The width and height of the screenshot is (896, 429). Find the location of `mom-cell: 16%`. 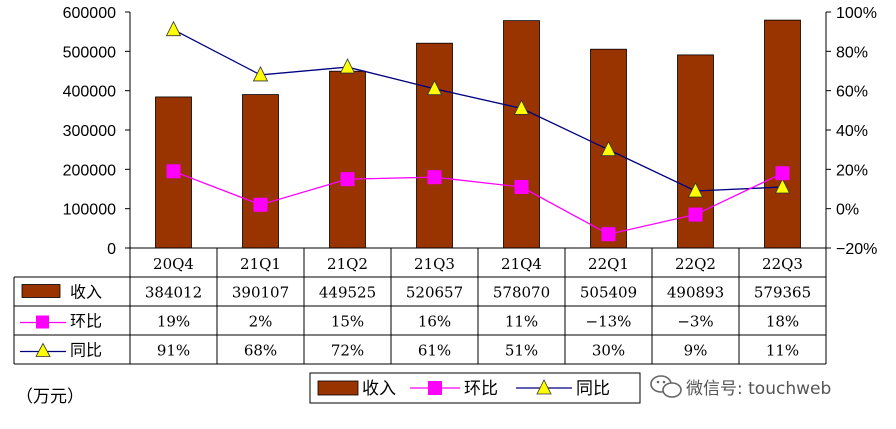

mom-cell: 16% is located at coordinates (434, 322).